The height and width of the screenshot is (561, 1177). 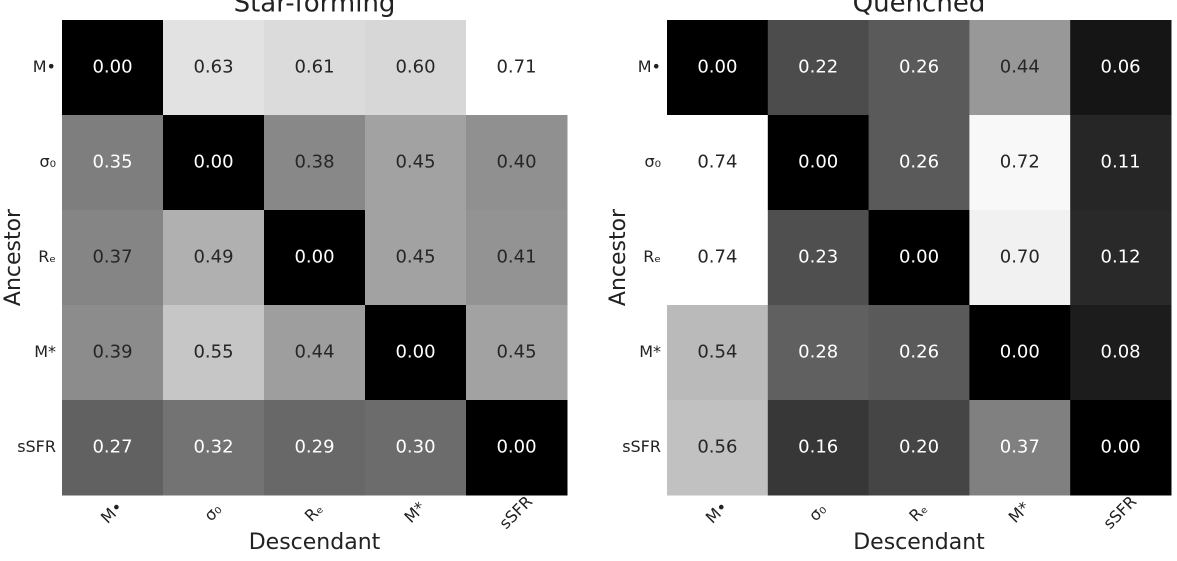 I want to click on cell-label: 0.35, so click(x=112, y=162).